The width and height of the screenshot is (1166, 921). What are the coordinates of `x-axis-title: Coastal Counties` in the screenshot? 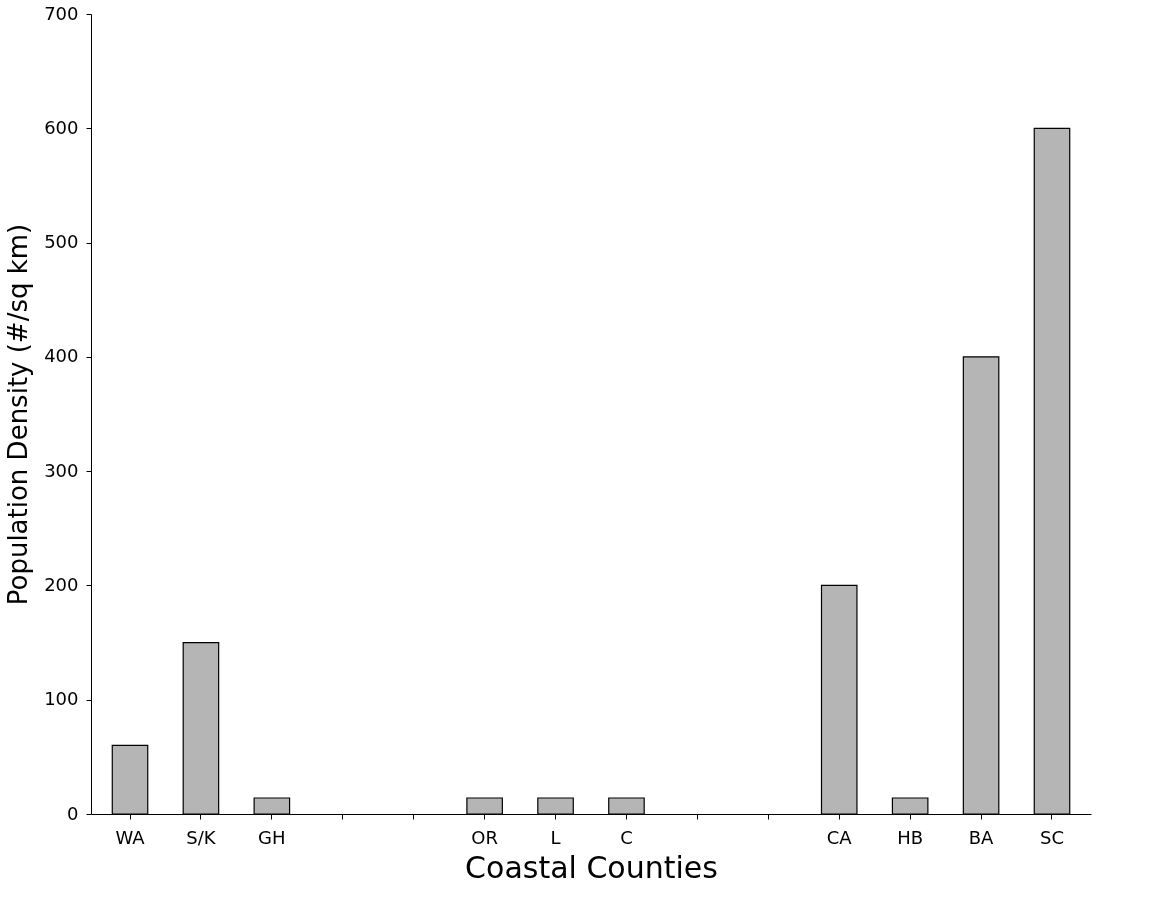 It's located at (591, 867).